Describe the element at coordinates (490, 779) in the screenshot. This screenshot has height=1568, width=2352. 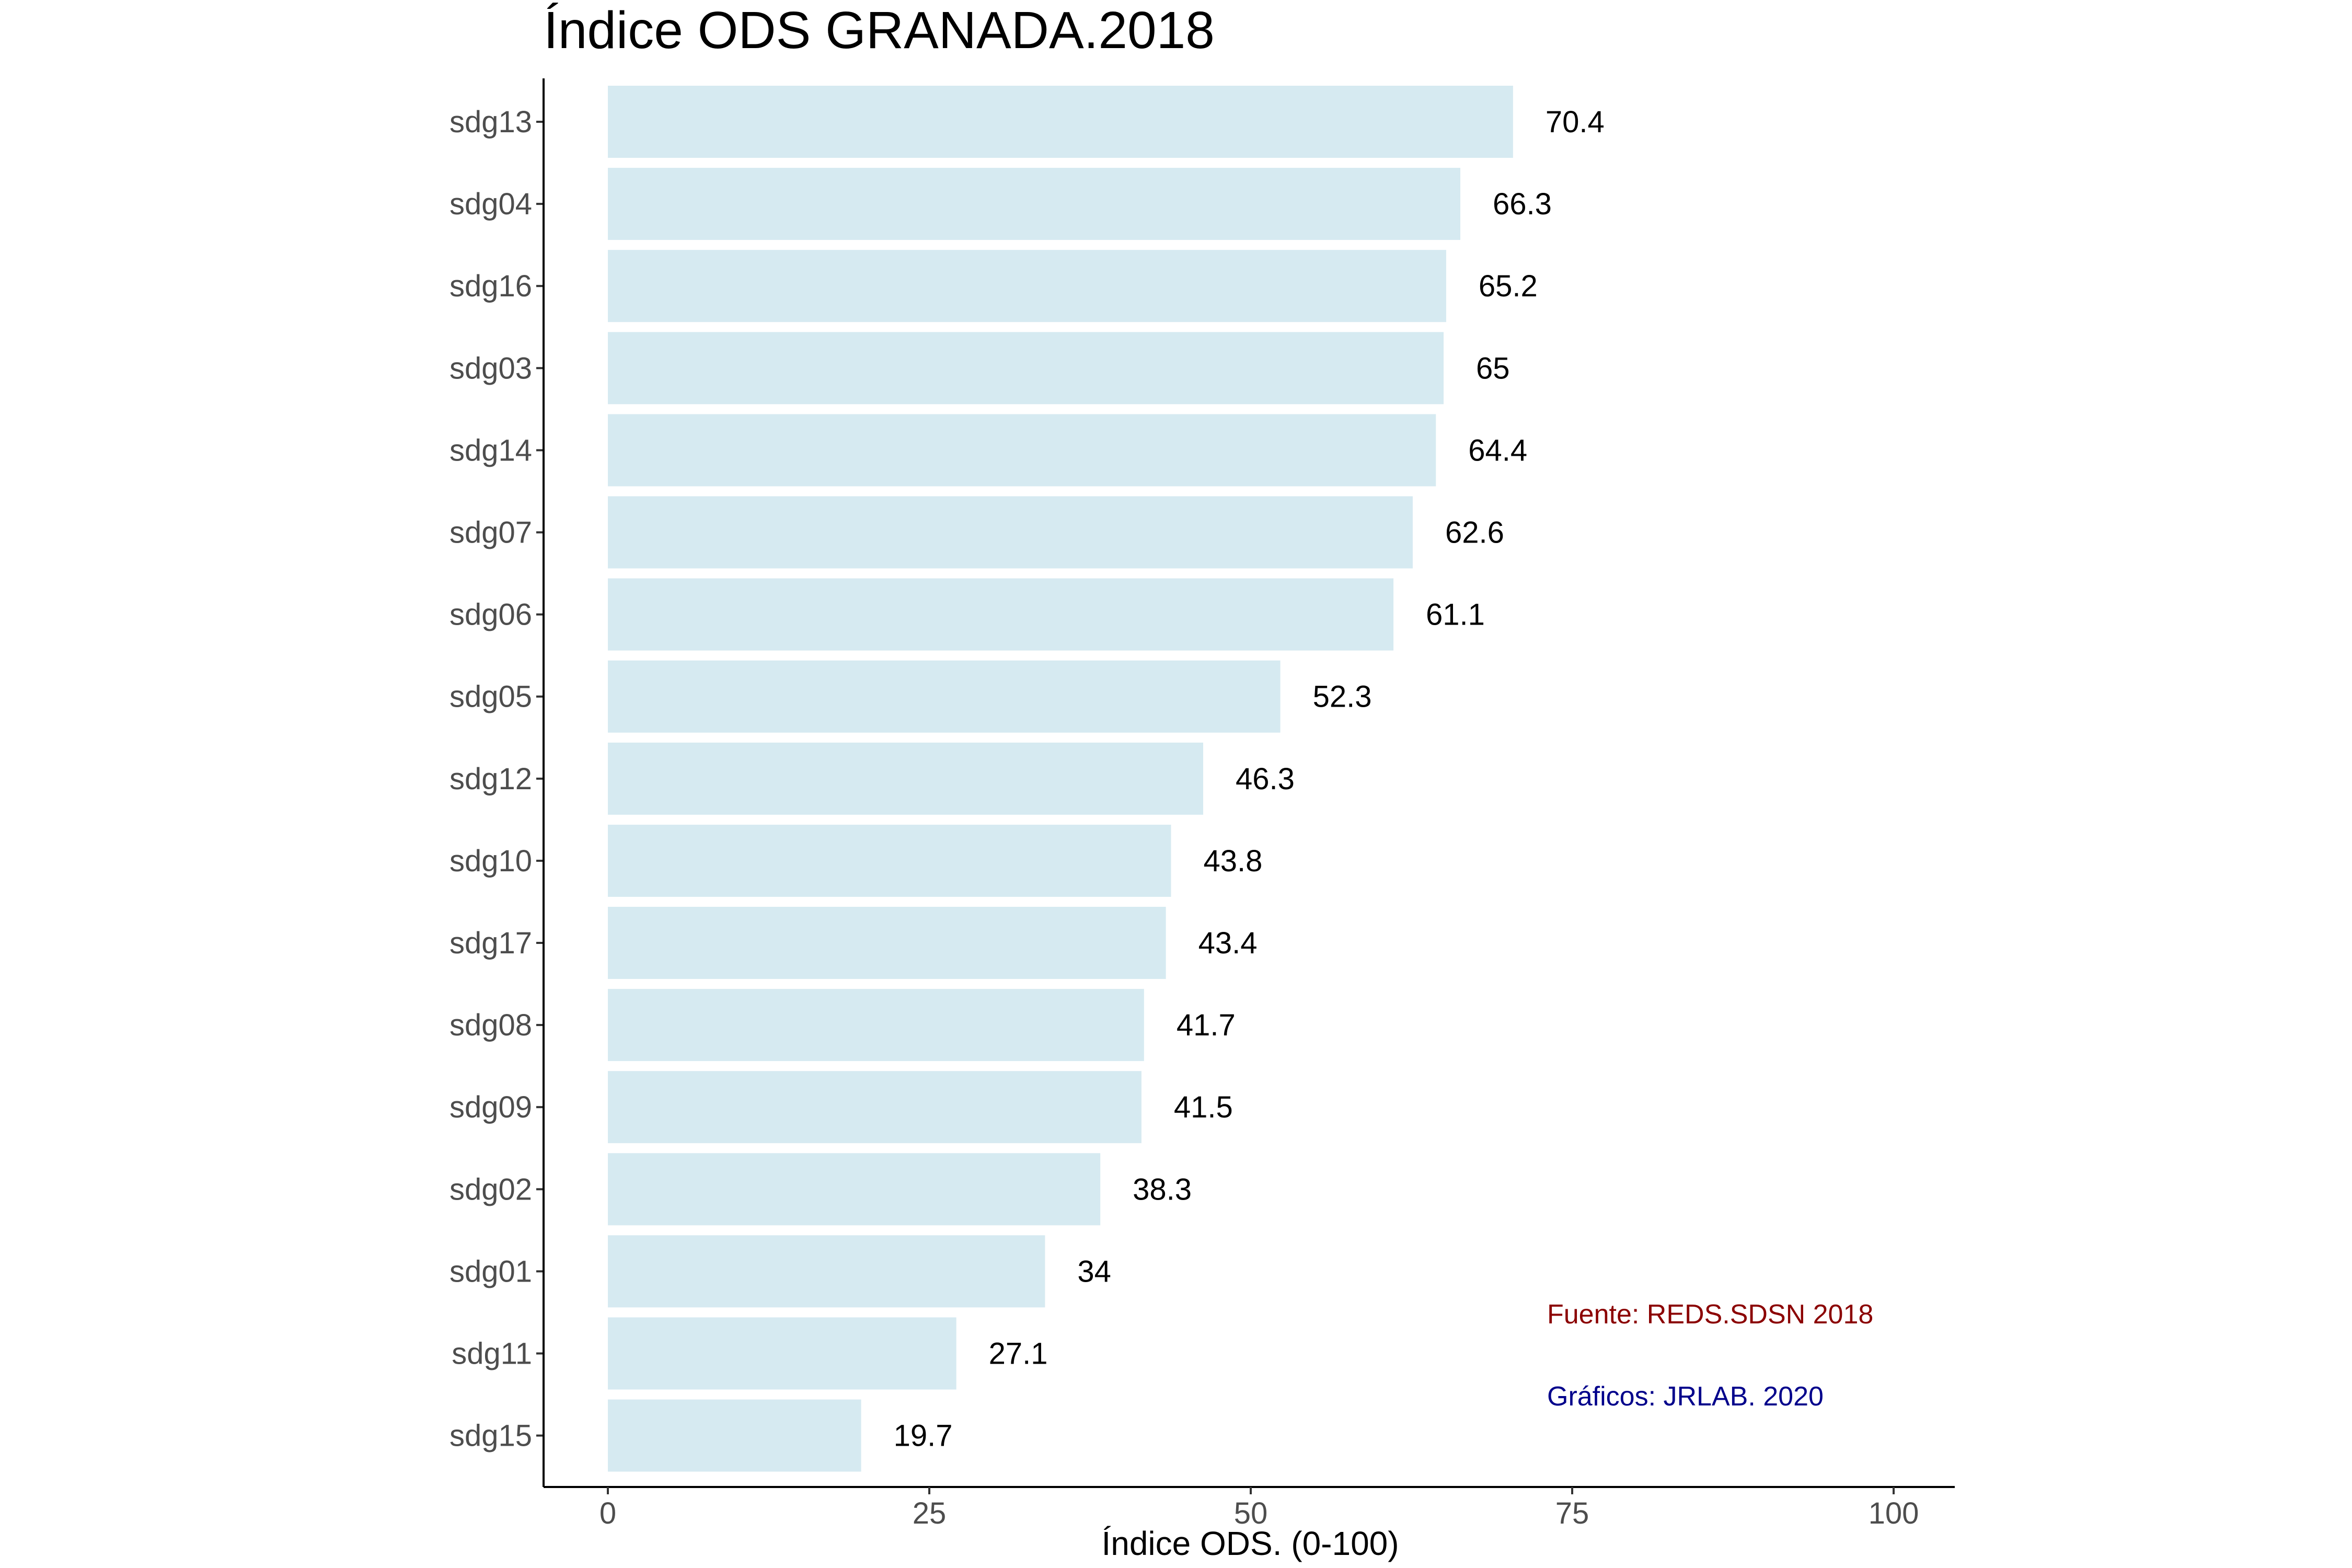
I see `y-tick-label-sdg12: sdg12` at that location.